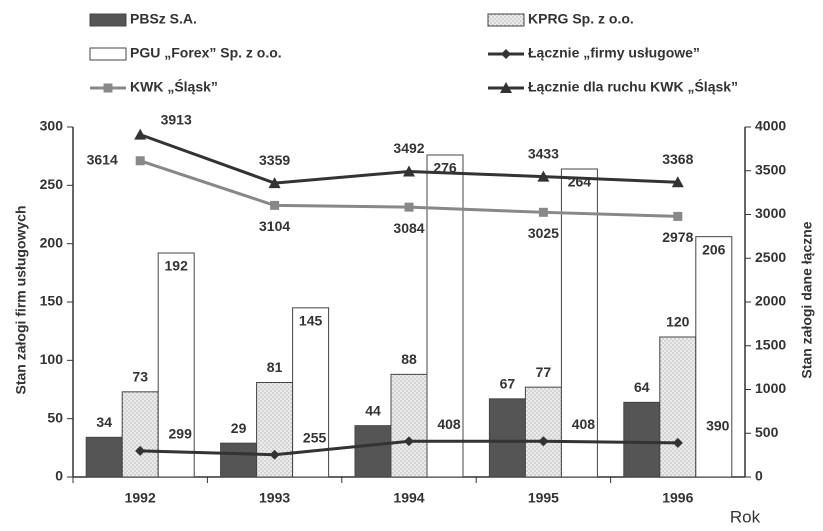 This screenshot has width=823, height=531. Describe the element at coordinates (543, 498) in the screenshot. I see `x-tick-label: 1995` at that location.